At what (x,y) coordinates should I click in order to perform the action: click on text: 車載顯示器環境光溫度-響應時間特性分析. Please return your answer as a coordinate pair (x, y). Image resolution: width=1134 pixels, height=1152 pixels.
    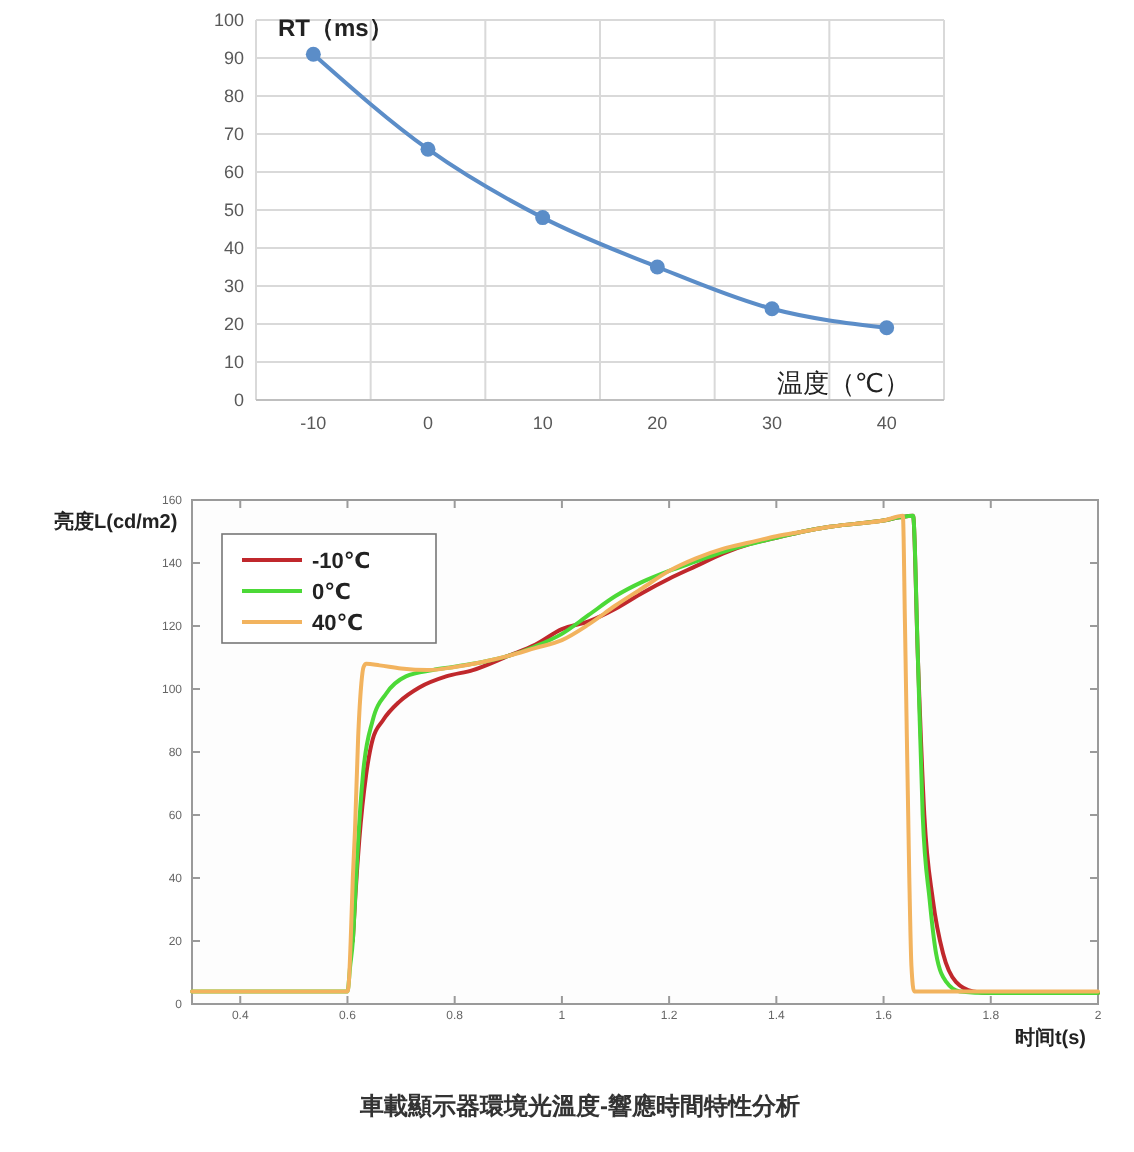
    Looking at the image, I should click on (579, 1106).